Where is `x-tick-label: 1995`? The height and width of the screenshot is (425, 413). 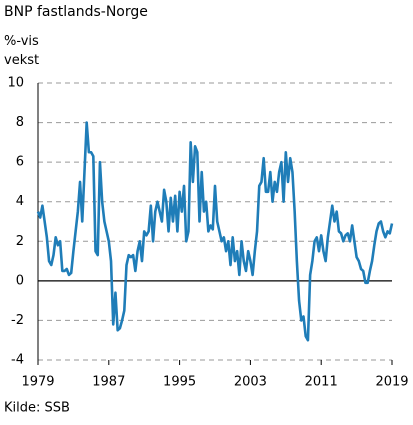 x-tick-label: 1995 is located at coordinates (179, 382).